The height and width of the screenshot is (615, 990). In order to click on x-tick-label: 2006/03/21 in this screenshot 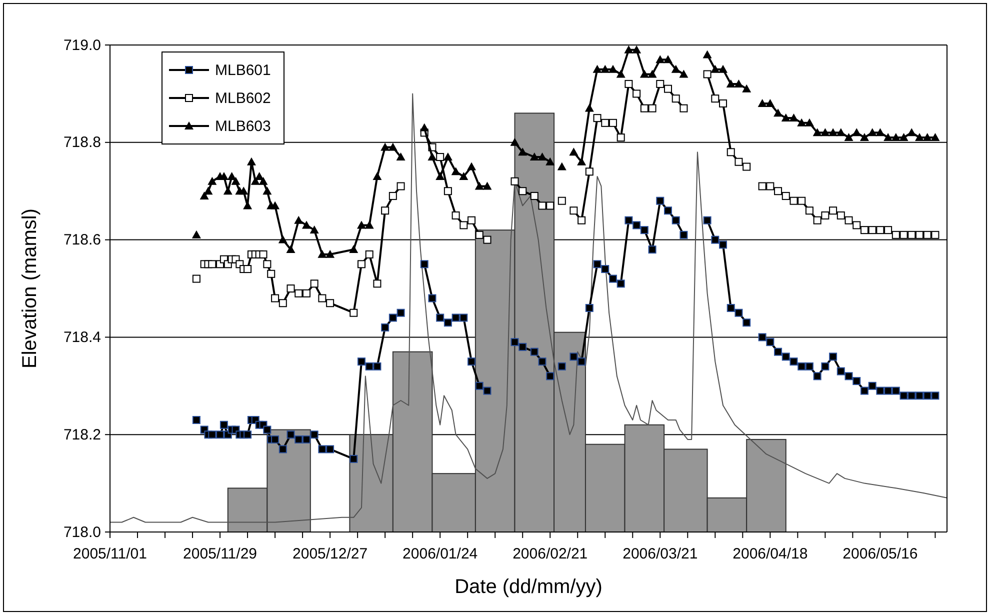, I will do `click(660, 554)`.